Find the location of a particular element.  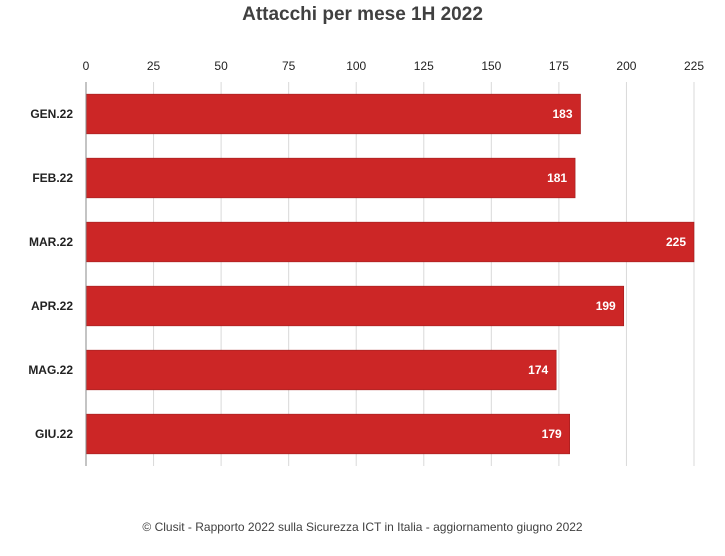

category-label: MAG.22 is located at coordinates (50, 370).